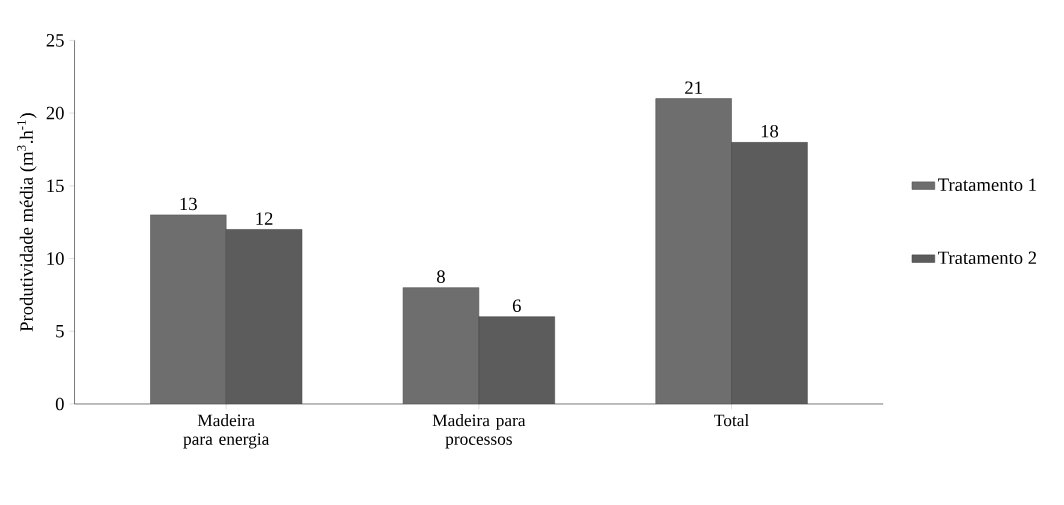 This screenshot has height=505, width=1064. Describe the element at coordinates (59, 404) in the screenshot. I see `y-tick-label: 0` at that location.